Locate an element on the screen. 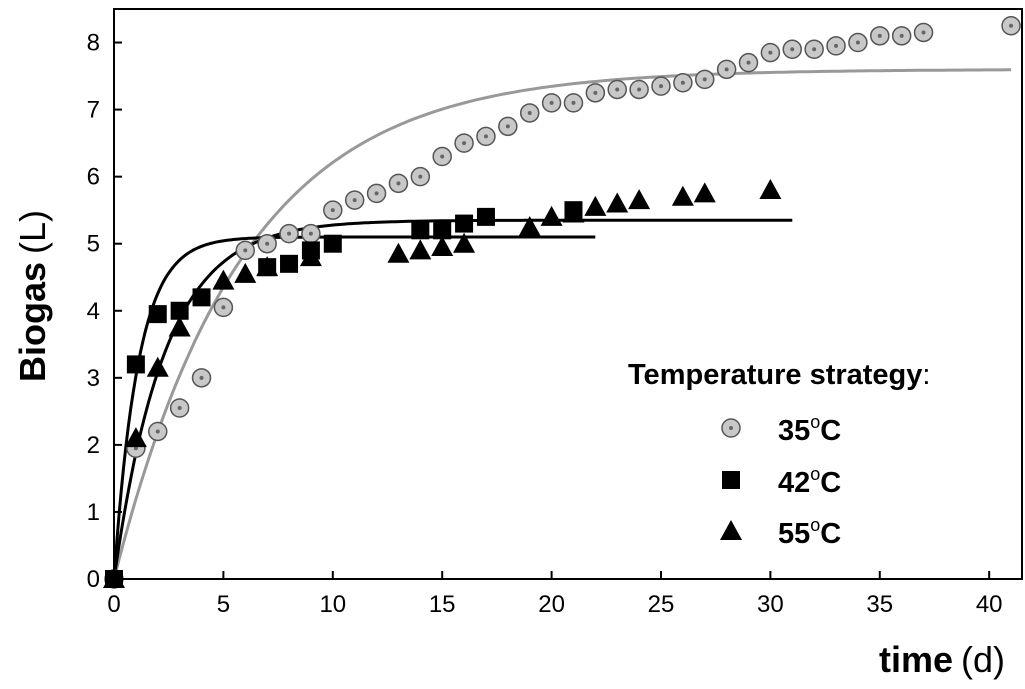 The width and height of the screenshot is (1025, 689). x-tick-label: 30 is located at coordinates (770, 604).